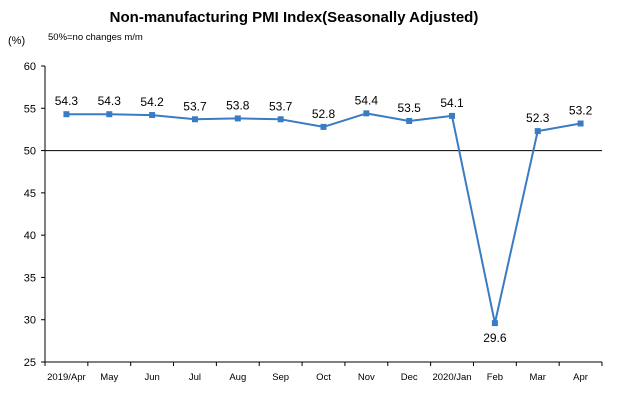  Describe the element at coordinates (495, 338) in the screenshot. I see `data-label: 29.6` at that location.